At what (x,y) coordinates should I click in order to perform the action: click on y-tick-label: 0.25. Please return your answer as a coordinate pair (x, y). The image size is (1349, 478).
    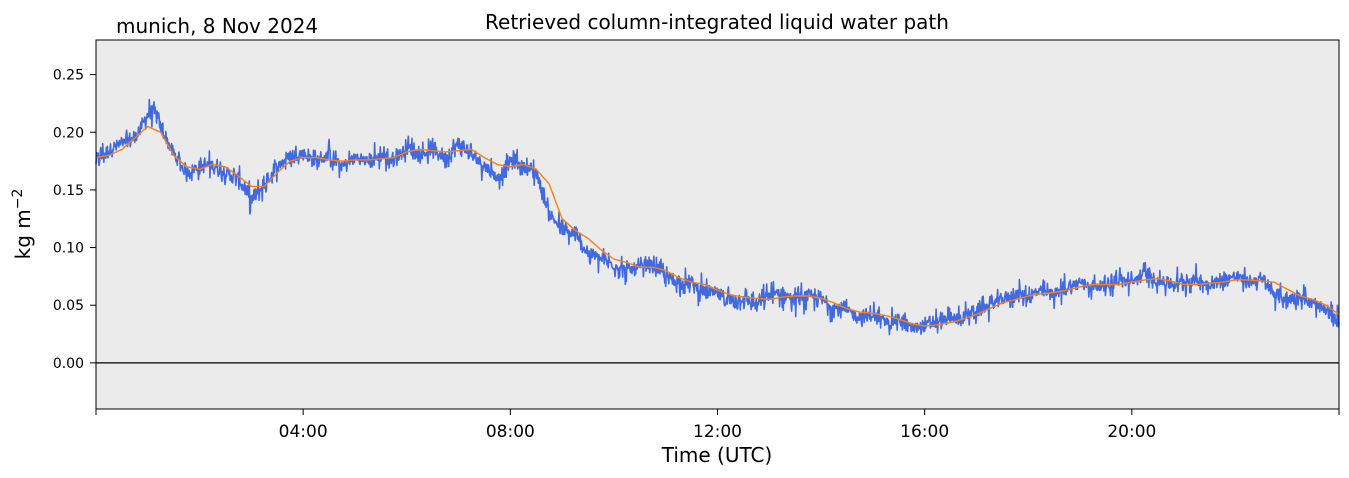
    Looking at the image, I should click on (68, 76).